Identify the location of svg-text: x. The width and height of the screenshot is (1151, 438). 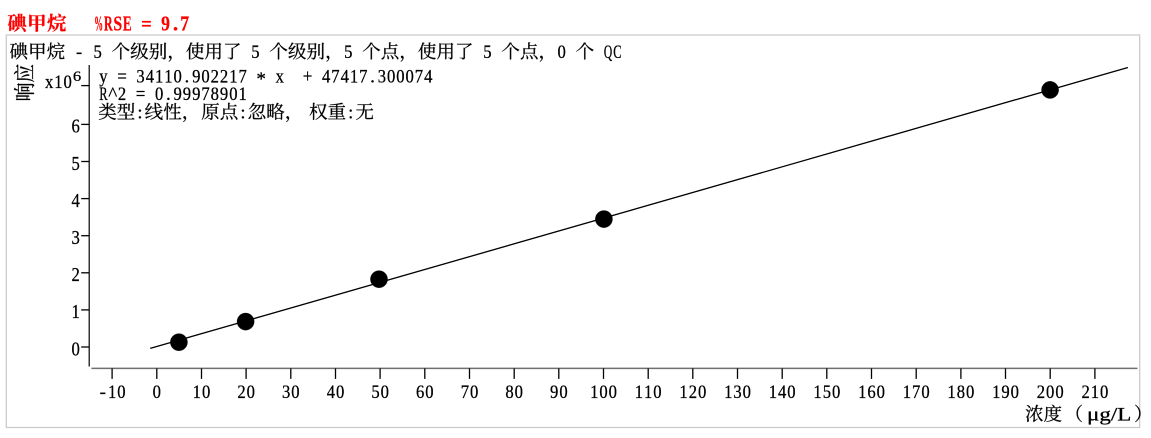
(49, 82).